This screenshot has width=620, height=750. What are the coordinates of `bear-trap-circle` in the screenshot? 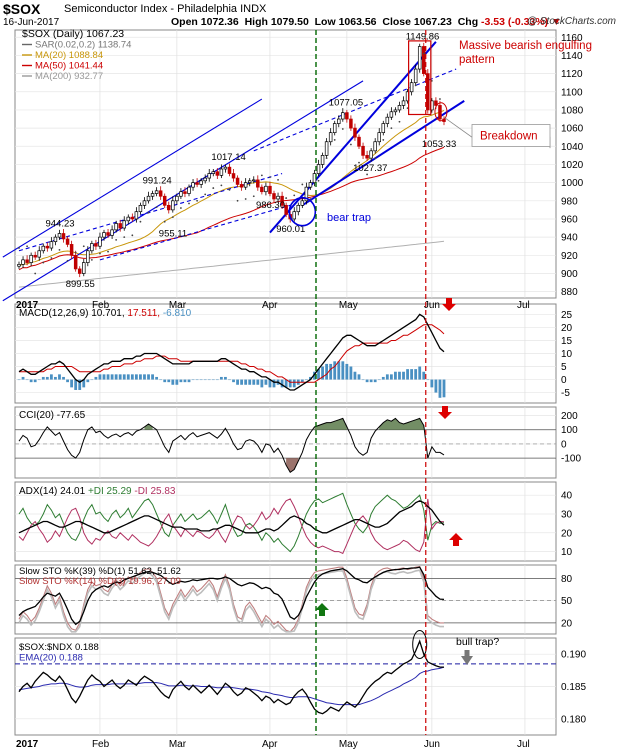 It's located at (302, 211).